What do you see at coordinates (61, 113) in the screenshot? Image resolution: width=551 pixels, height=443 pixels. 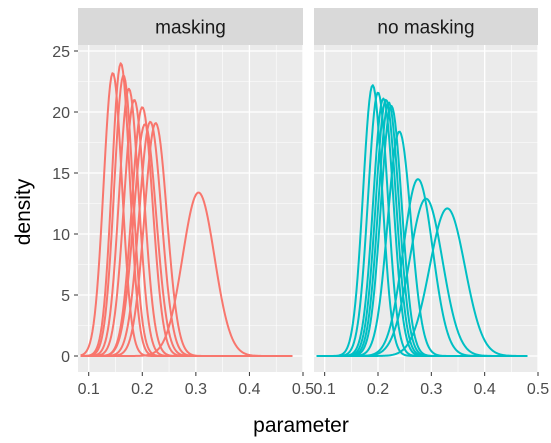 I see `y-tick-label: 20` at bounding box center [61, 113].